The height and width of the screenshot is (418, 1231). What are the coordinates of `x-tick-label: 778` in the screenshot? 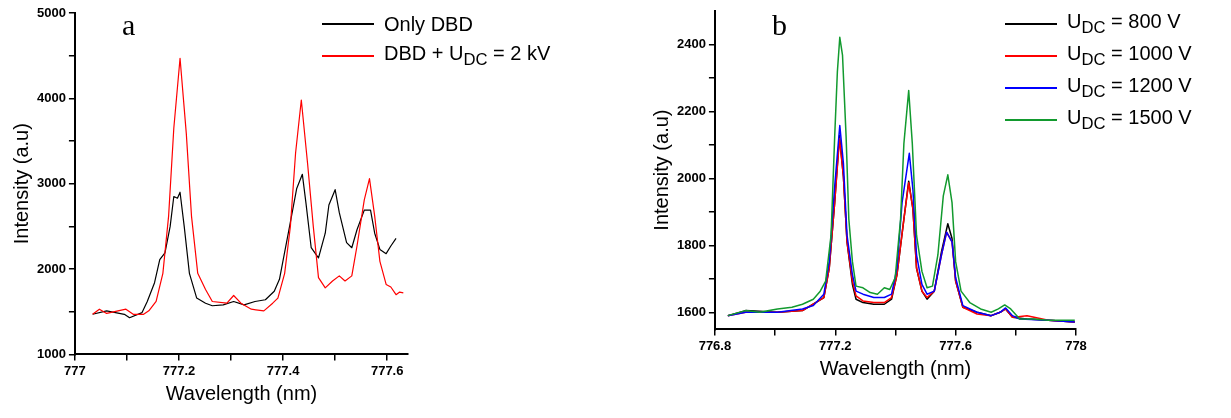 It's located at (1076, 345).